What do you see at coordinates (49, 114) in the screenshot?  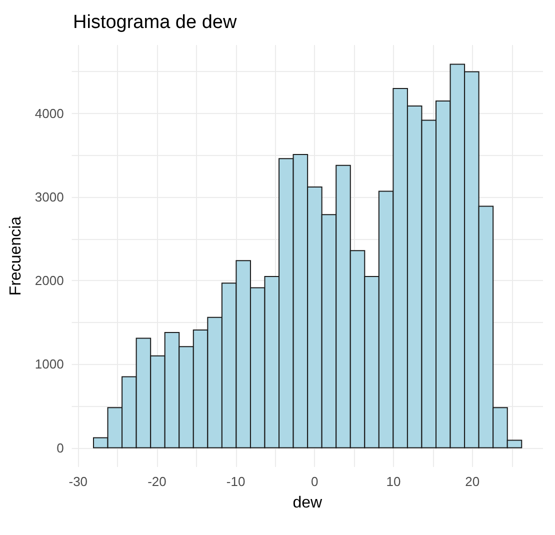 I see `y-tick-label: 4000` at bounding box center [49, 114].